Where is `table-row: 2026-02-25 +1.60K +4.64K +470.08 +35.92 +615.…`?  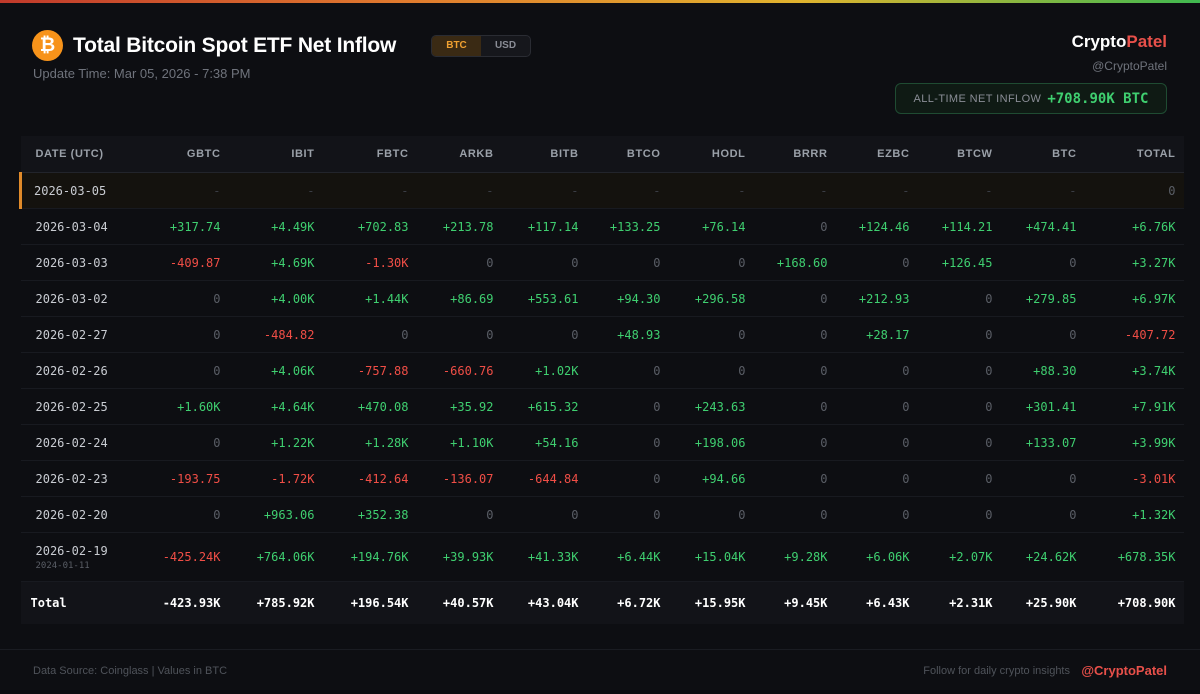
table-row: 2026-02-25 +1.60K +4.64K +470.08 +35.92 +615.… is located at coordinates (602, 406).